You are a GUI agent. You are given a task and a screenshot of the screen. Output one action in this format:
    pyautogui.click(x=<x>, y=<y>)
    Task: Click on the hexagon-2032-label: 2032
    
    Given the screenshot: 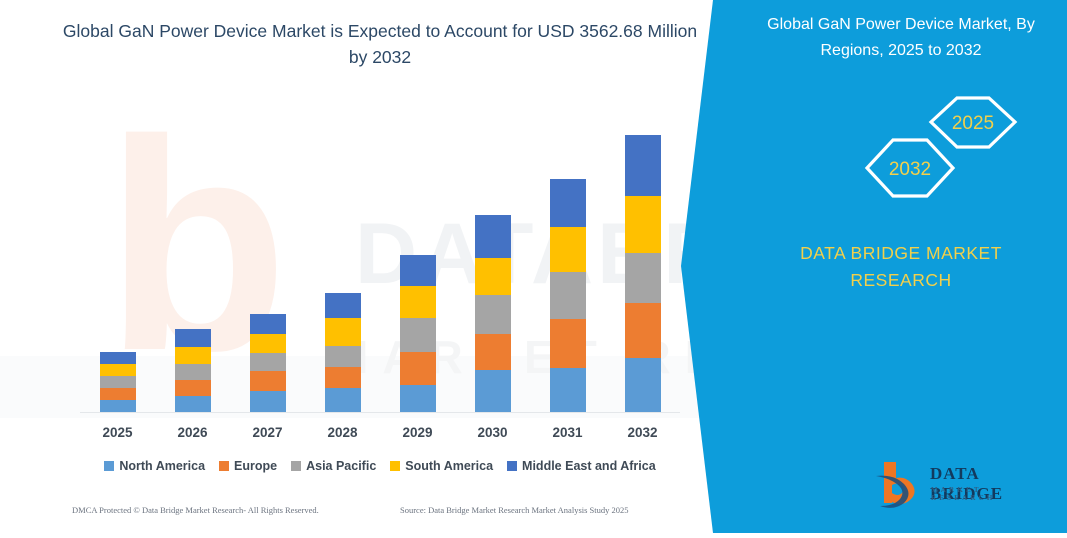 What is the action you would take?
    pyautogui.click(x=910, y=169)
    